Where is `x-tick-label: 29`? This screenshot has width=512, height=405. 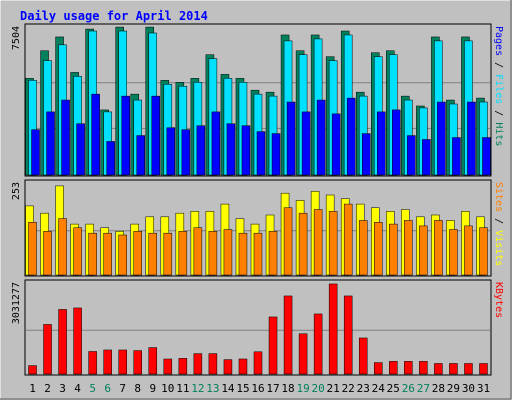 x-tick-label: 29 is located at coordinates (453, 388).